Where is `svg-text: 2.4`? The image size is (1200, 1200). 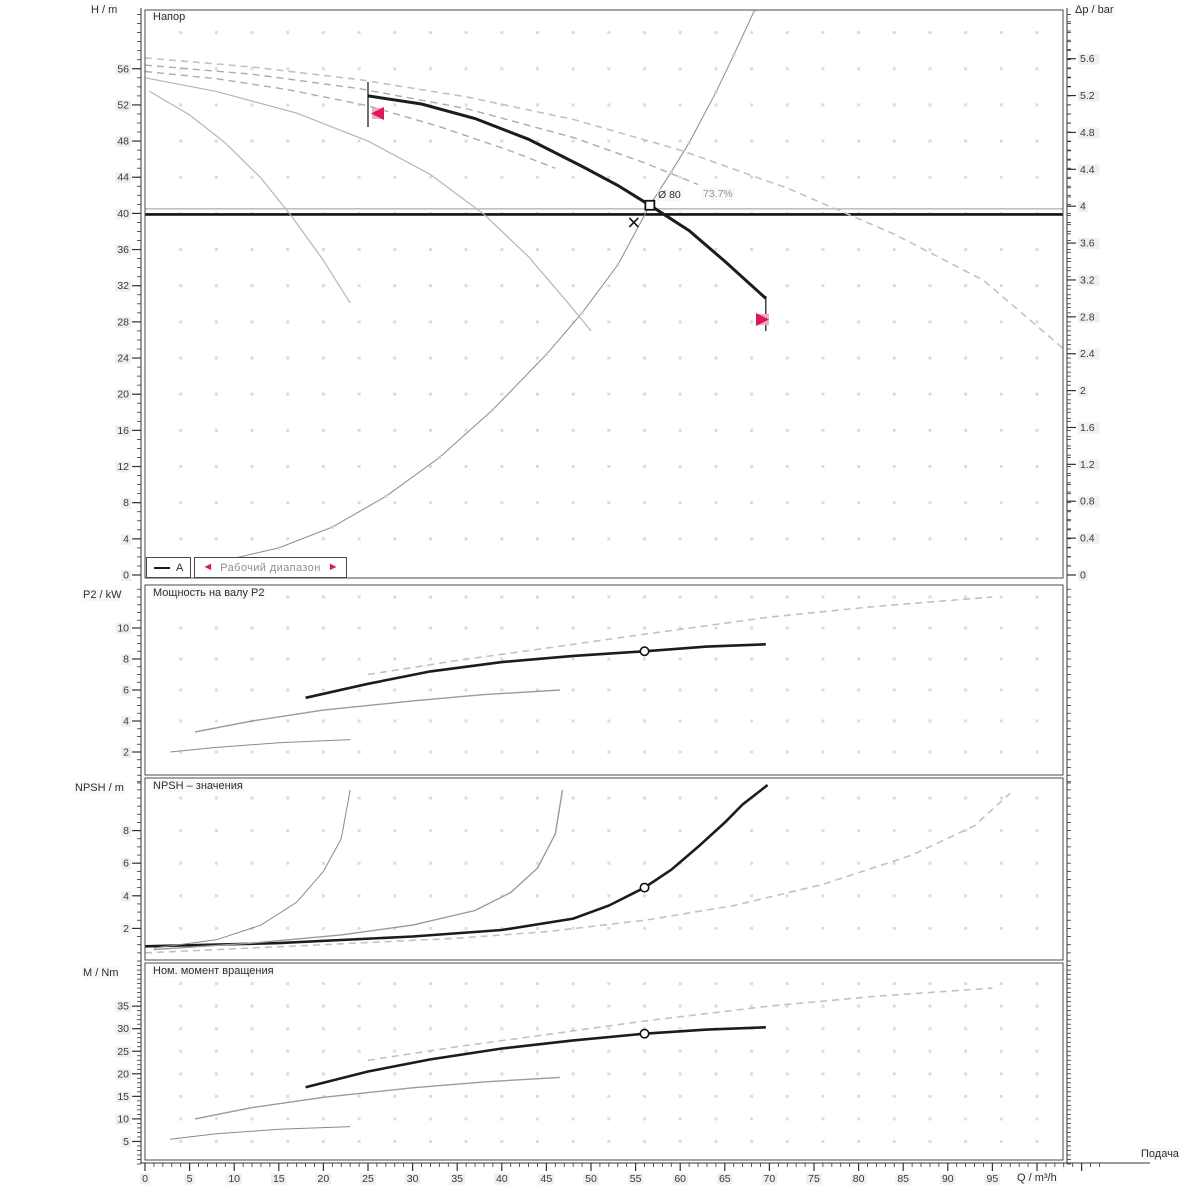 svg-text: 2.4 is located at coordinates (1087, 354).